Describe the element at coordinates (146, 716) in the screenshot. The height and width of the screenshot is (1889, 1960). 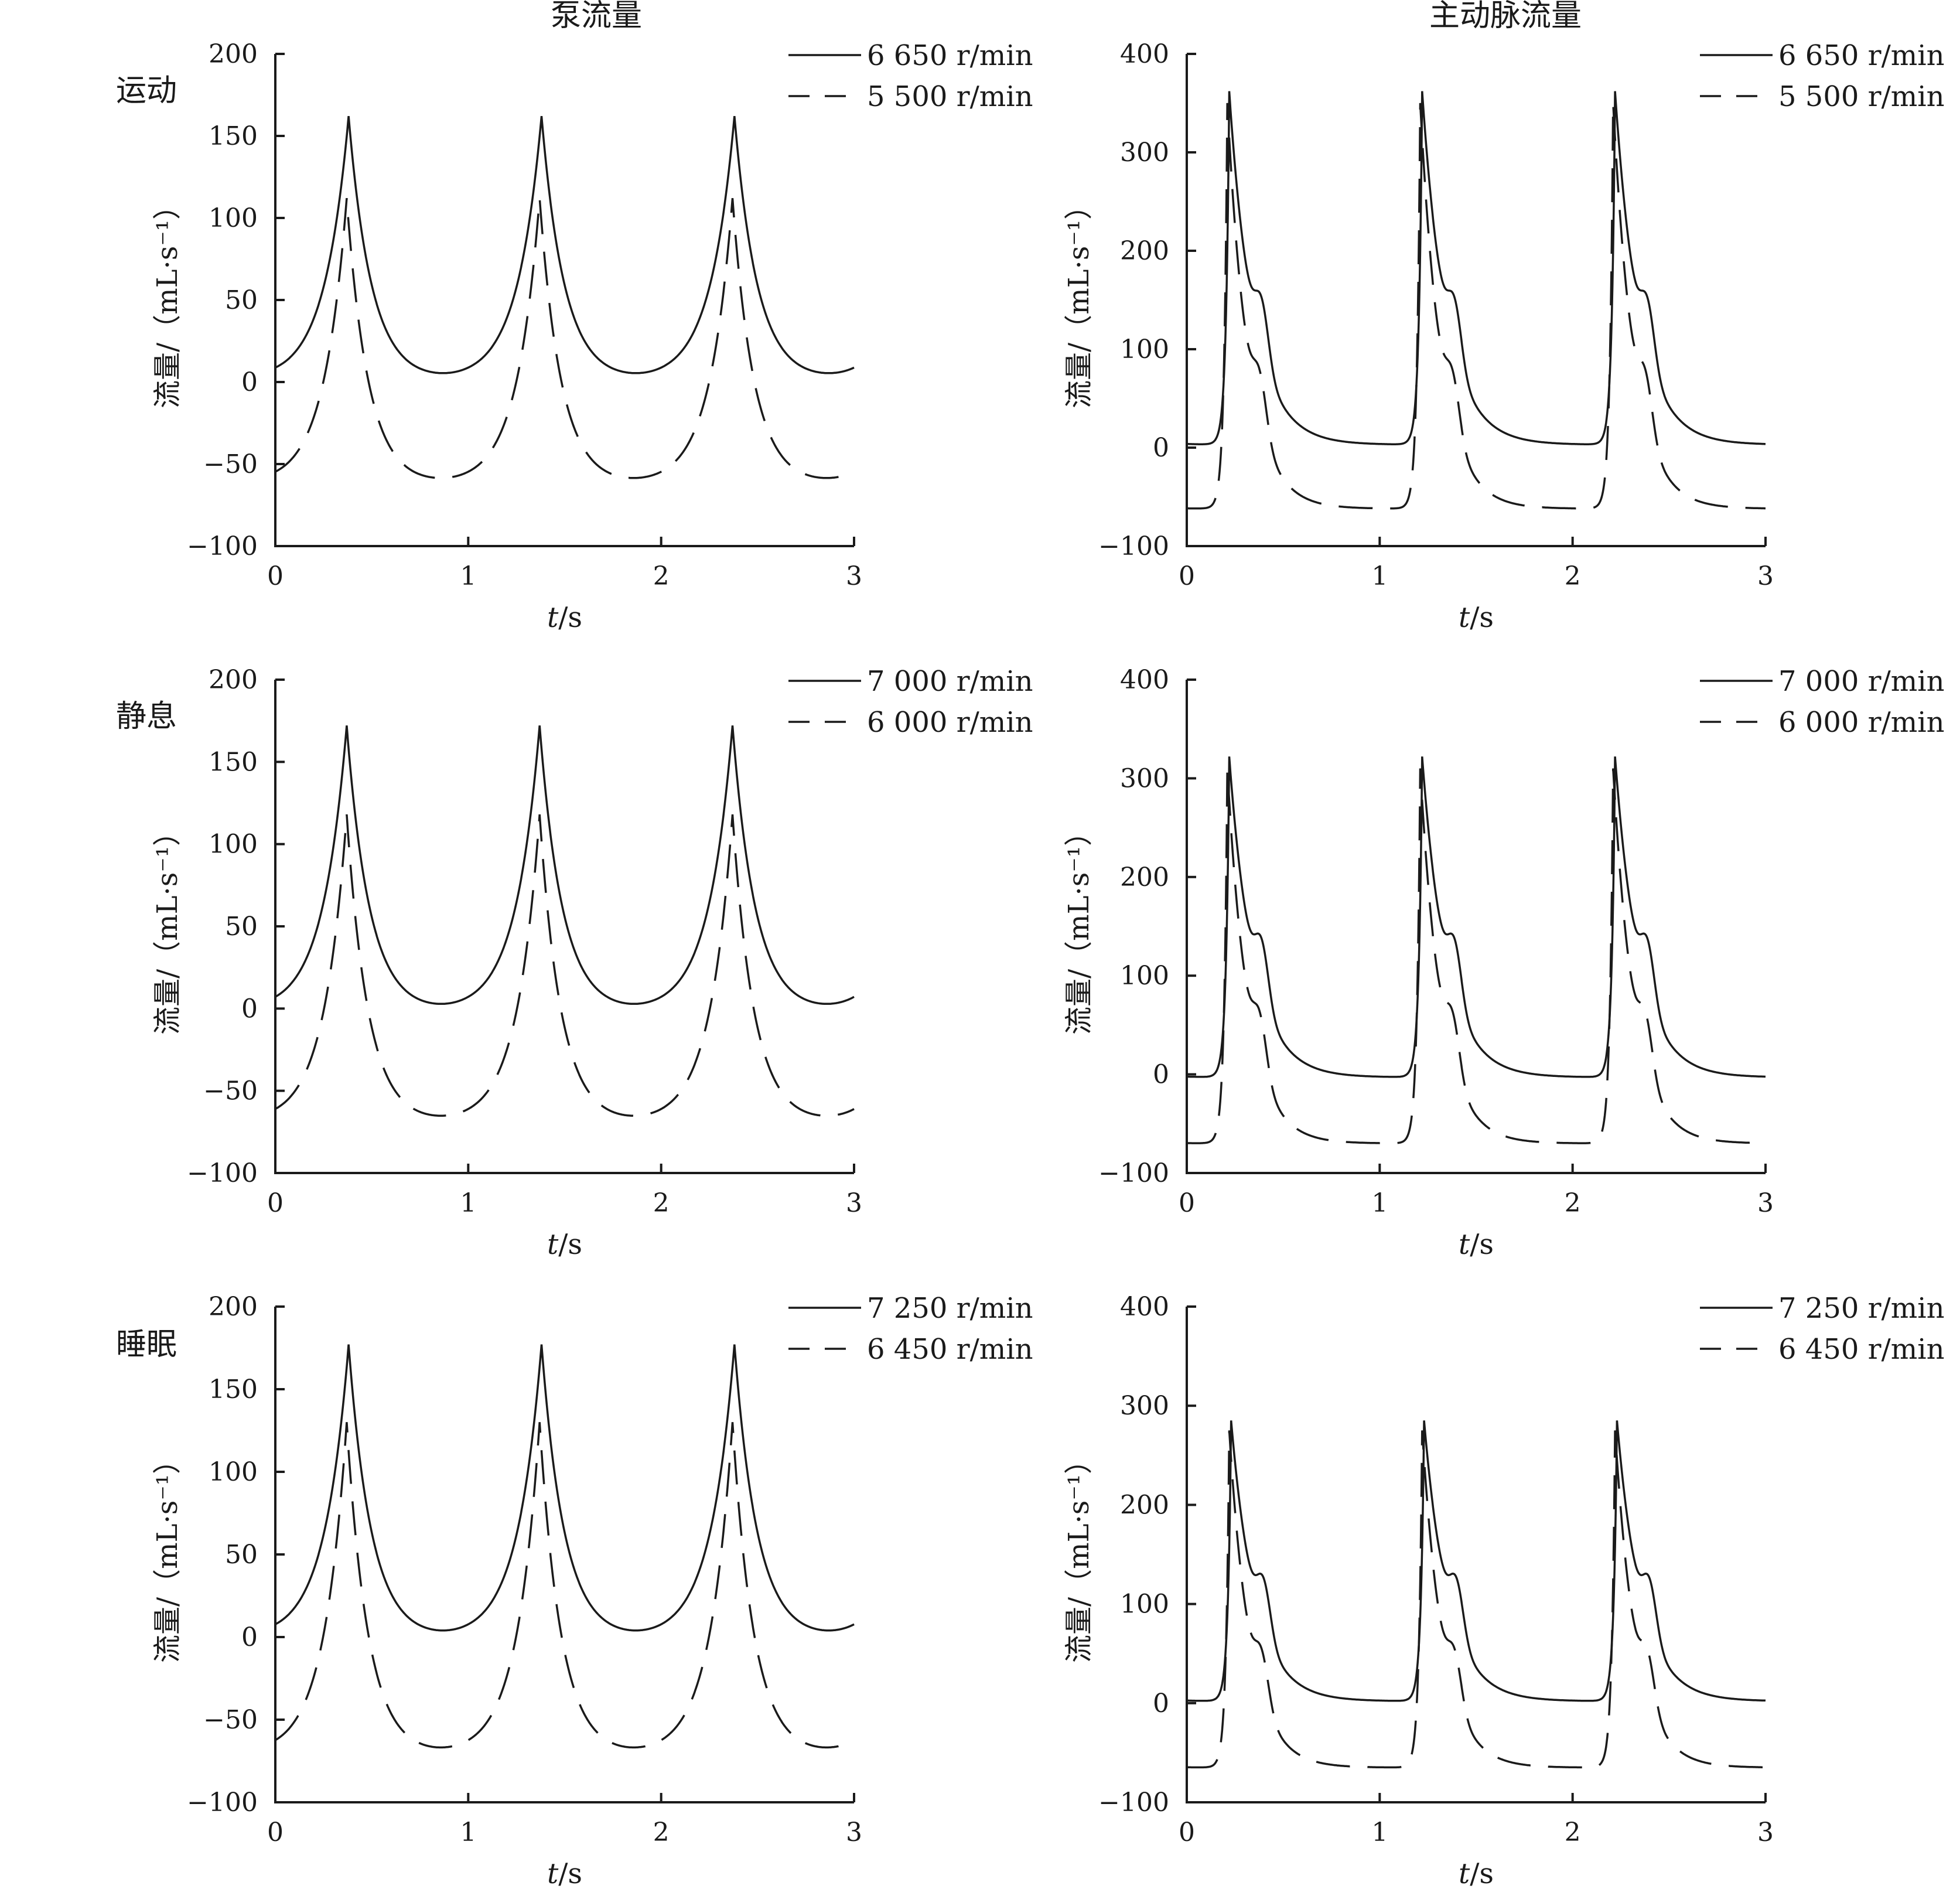
I see `row-title-rest: 静息` at that location.